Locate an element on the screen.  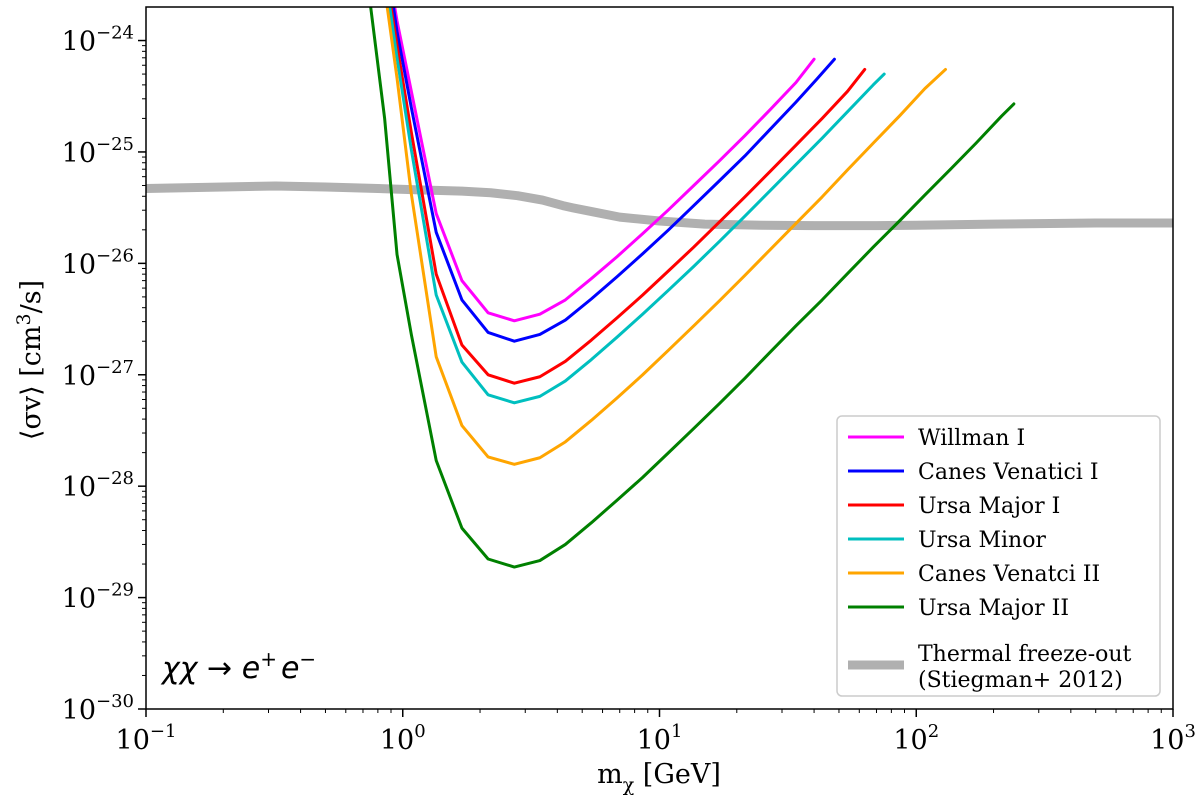
series-line-willman-i is located at coordinates (604, 165).